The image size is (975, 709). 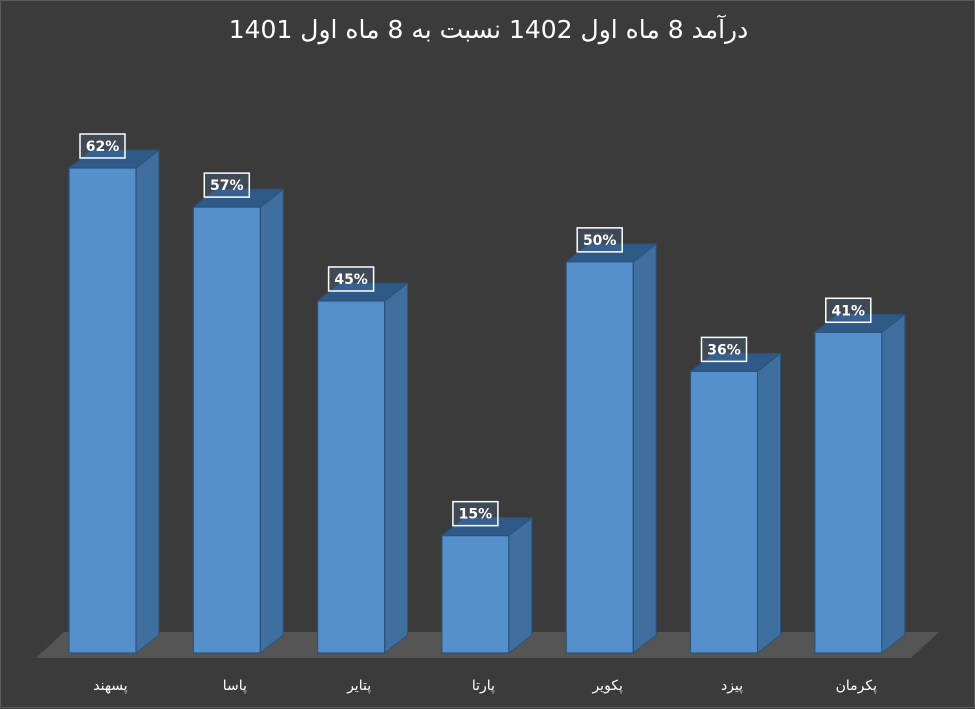 What do you see at coordinates (235, 686) in the screenshot?
I see `category-label: پاسا` at bounding box center [235, 686].